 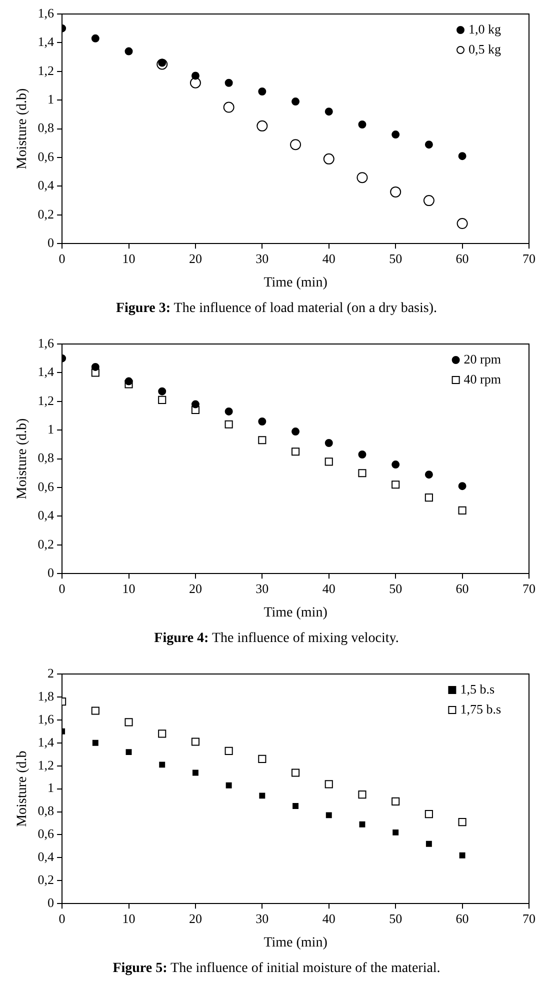 What do you see at coordinates (46, 185) in the screenshot?
I see `y-tick-label: 0,4` at bounding box center [46, 185].